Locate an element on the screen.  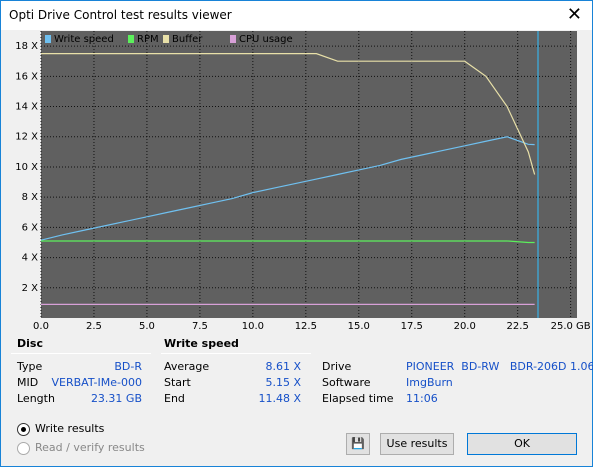
x-tick-label: 25.0 GB is located at coordinates (571, 325).